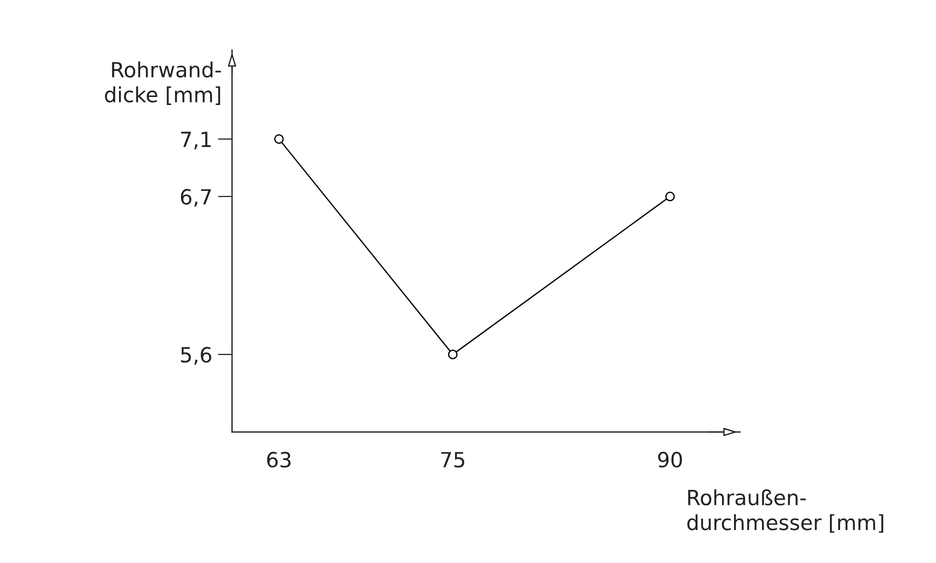 The image size is (936, 563). I want to click on y-tick-label: 6,7, so click(195, 197).